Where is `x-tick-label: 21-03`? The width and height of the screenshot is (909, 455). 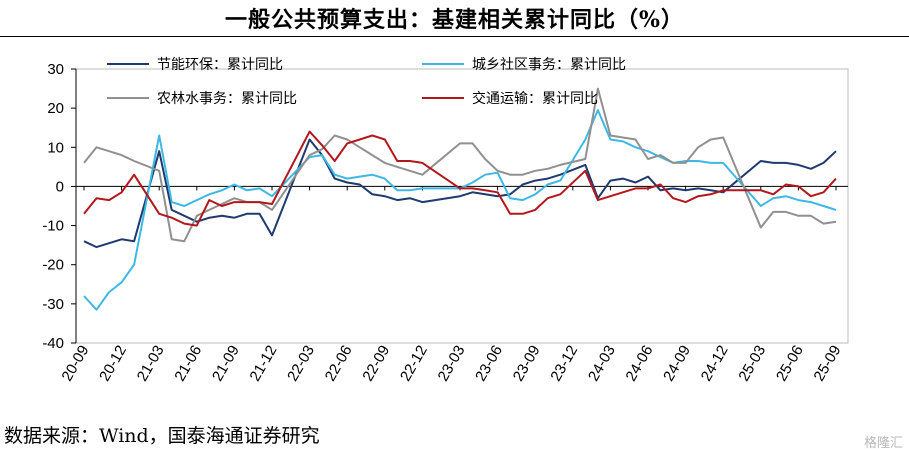
x-tick-label: 21-03 is located at coordinates (151, 364).